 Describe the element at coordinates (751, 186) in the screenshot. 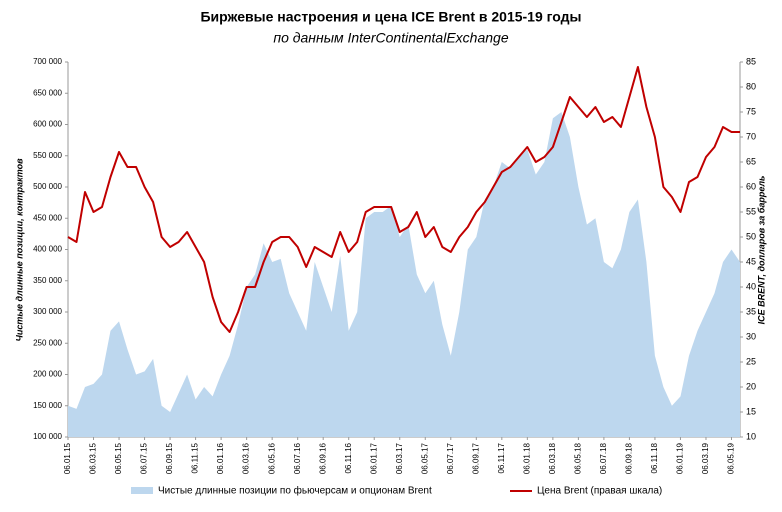

I see `y2-tick-label: 60` at that location.